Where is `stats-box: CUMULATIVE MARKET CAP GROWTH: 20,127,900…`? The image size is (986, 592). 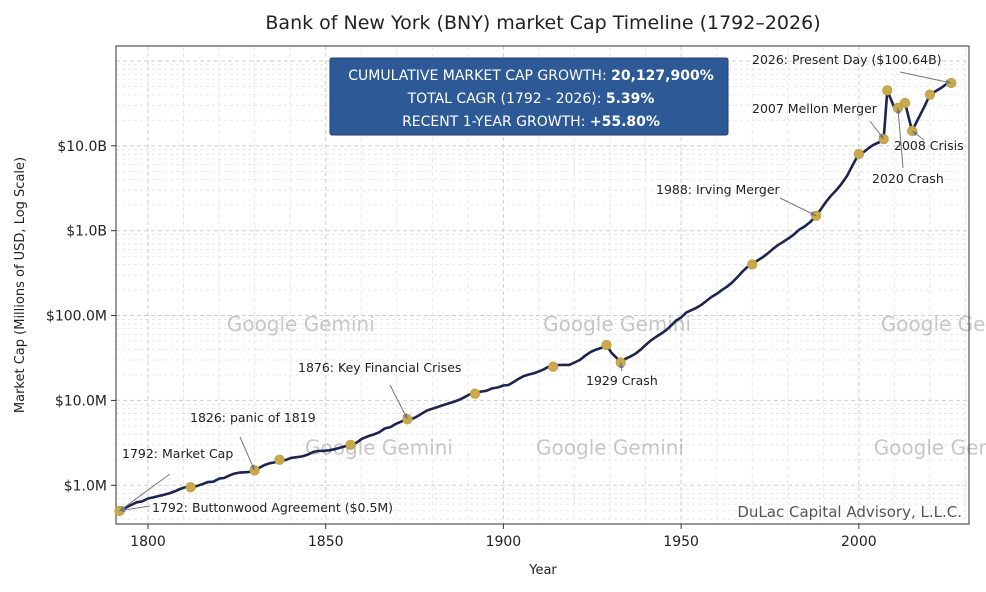 stats-box: CUMULATIVE MARKET CAP GROWTH: 20,127,900… is located at coordinates (529, 96).